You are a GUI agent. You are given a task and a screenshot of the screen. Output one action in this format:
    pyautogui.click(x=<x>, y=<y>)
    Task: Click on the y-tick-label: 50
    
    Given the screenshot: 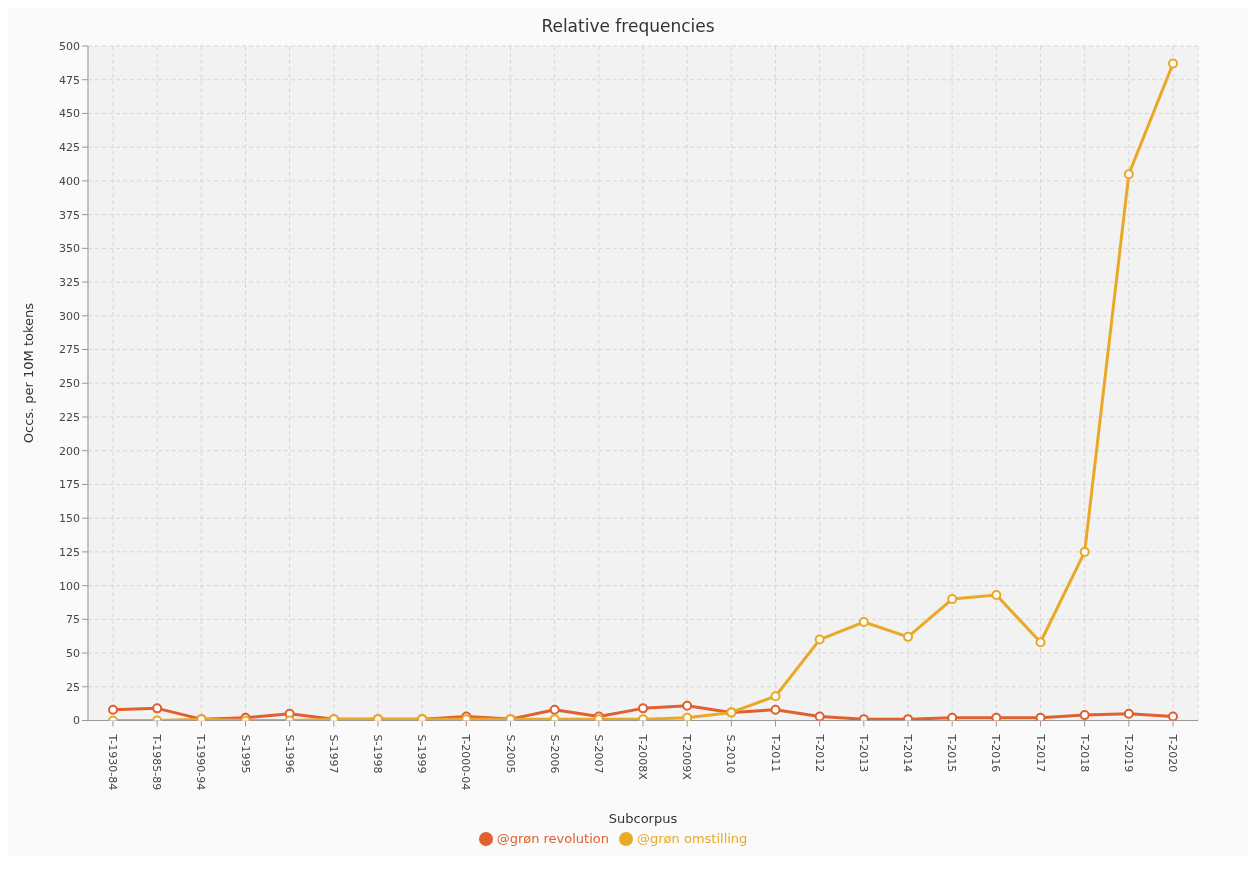 What is the action you would take?
    pyautogui.click(x=73, y=653)
    